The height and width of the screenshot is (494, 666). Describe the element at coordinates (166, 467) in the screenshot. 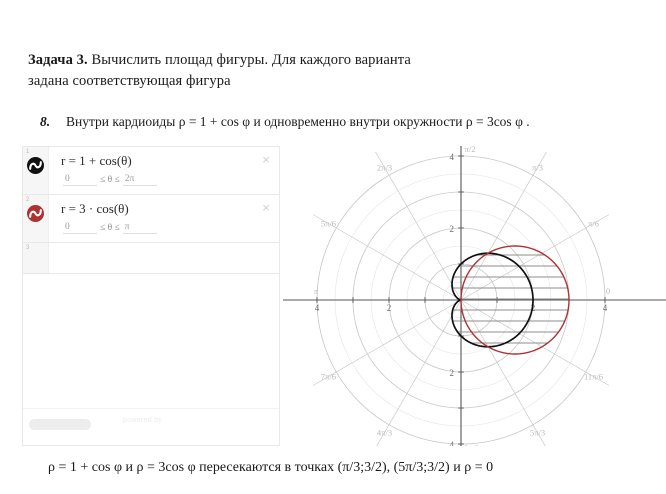

I see `conclusion-formula-circle: ρ = 3cos φ` at that location.